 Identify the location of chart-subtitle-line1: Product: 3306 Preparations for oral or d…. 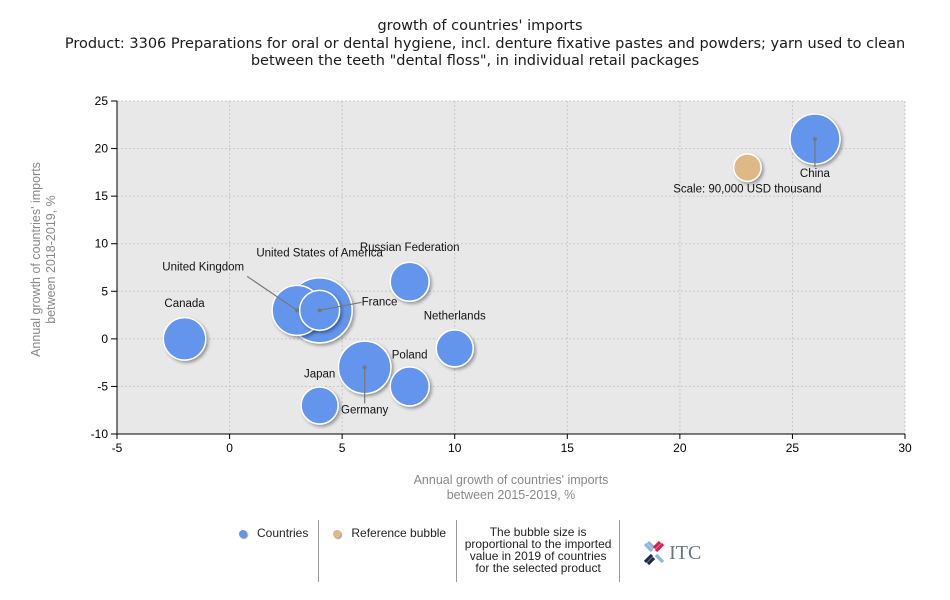
(485, 44).